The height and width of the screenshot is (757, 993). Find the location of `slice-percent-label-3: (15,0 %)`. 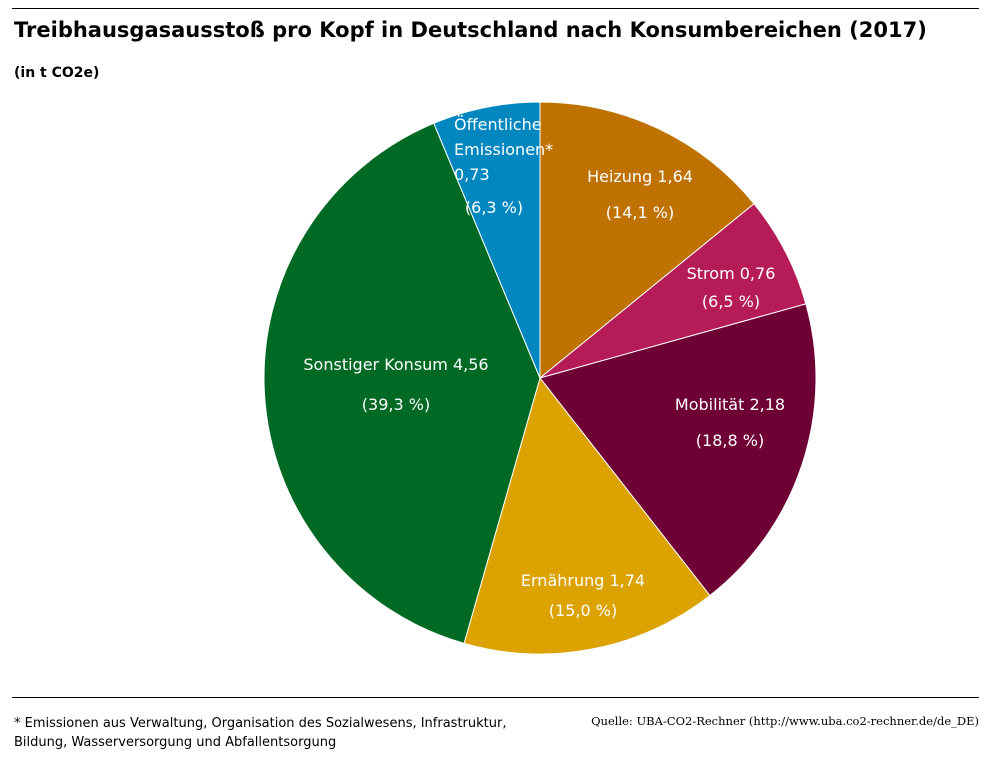

slice-percent-label-3: (15,0 %) is located at coordinates (583, 610).